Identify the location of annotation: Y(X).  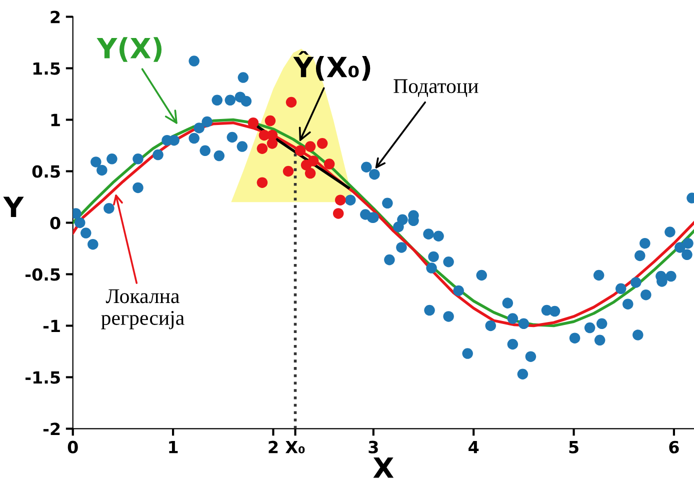
(129, 49).